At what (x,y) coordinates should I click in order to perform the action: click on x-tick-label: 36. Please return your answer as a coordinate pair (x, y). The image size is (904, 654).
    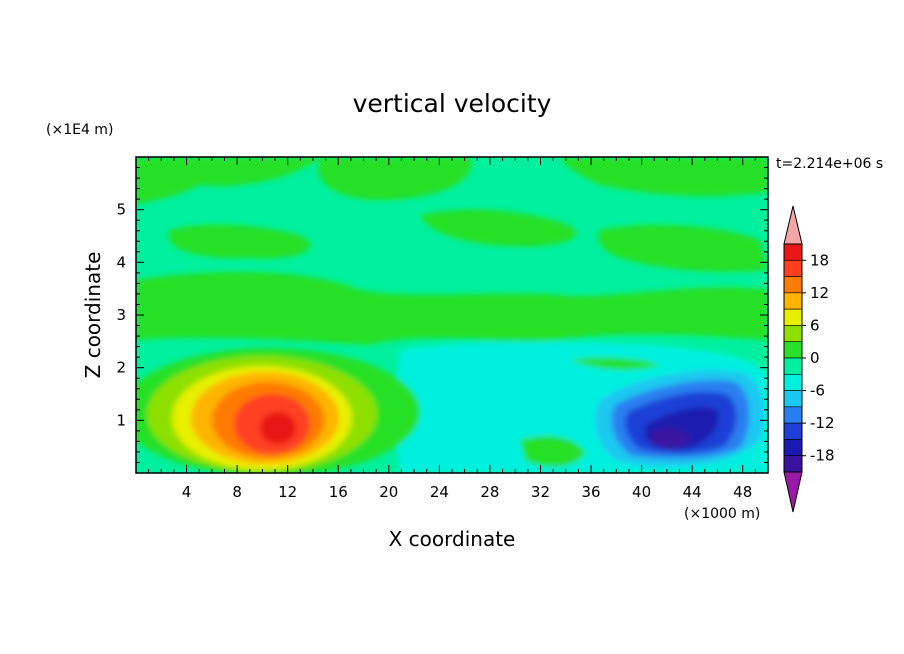
    Looking at the image, I should click on (590, 492).